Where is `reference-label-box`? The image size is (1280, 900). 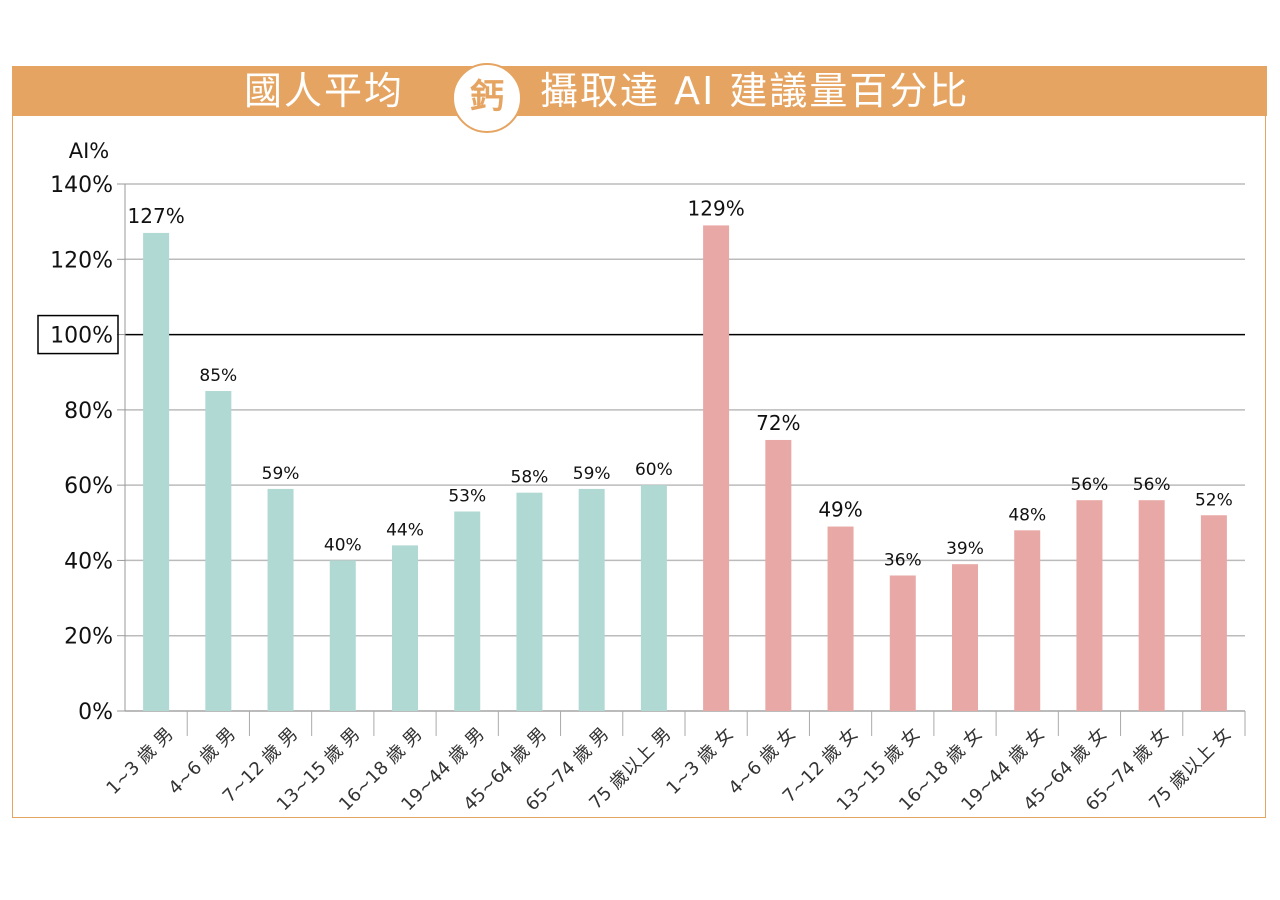
reference-label-box is located at coordinates (78, 334).